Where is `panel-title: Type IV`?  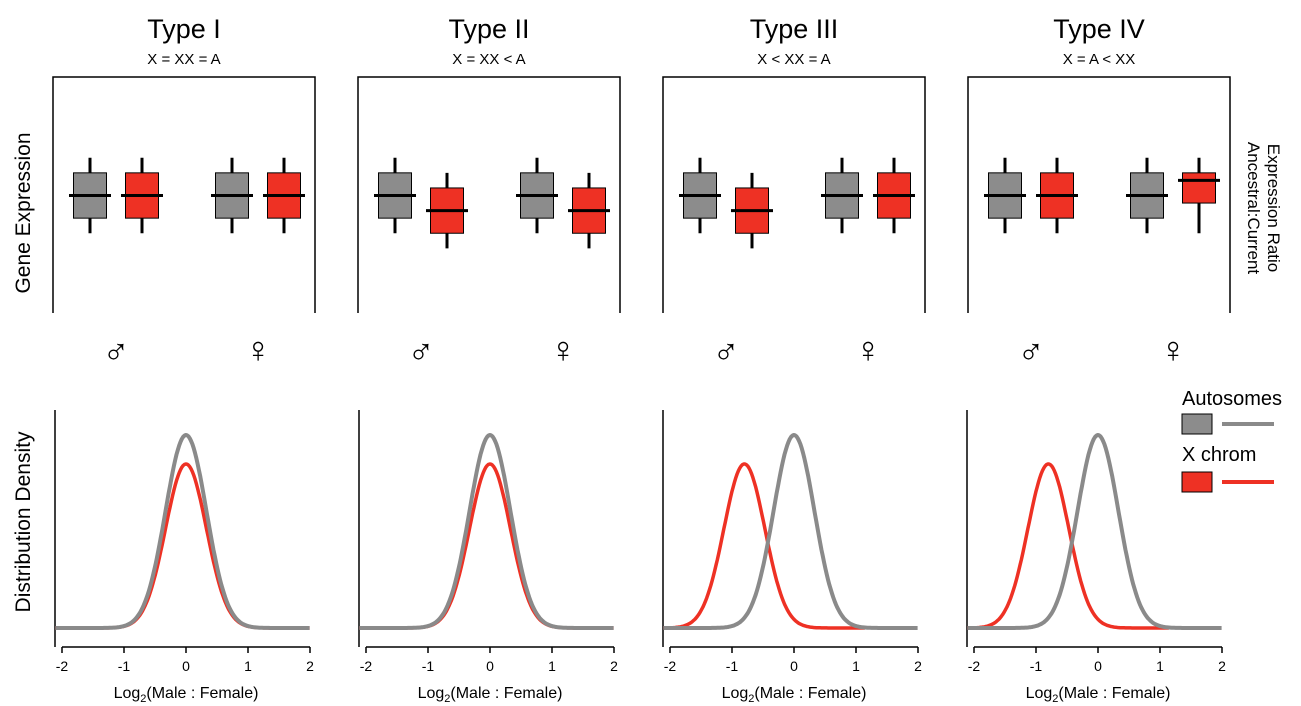 panel-title: Type IV is located at coordinates (1099, 29).